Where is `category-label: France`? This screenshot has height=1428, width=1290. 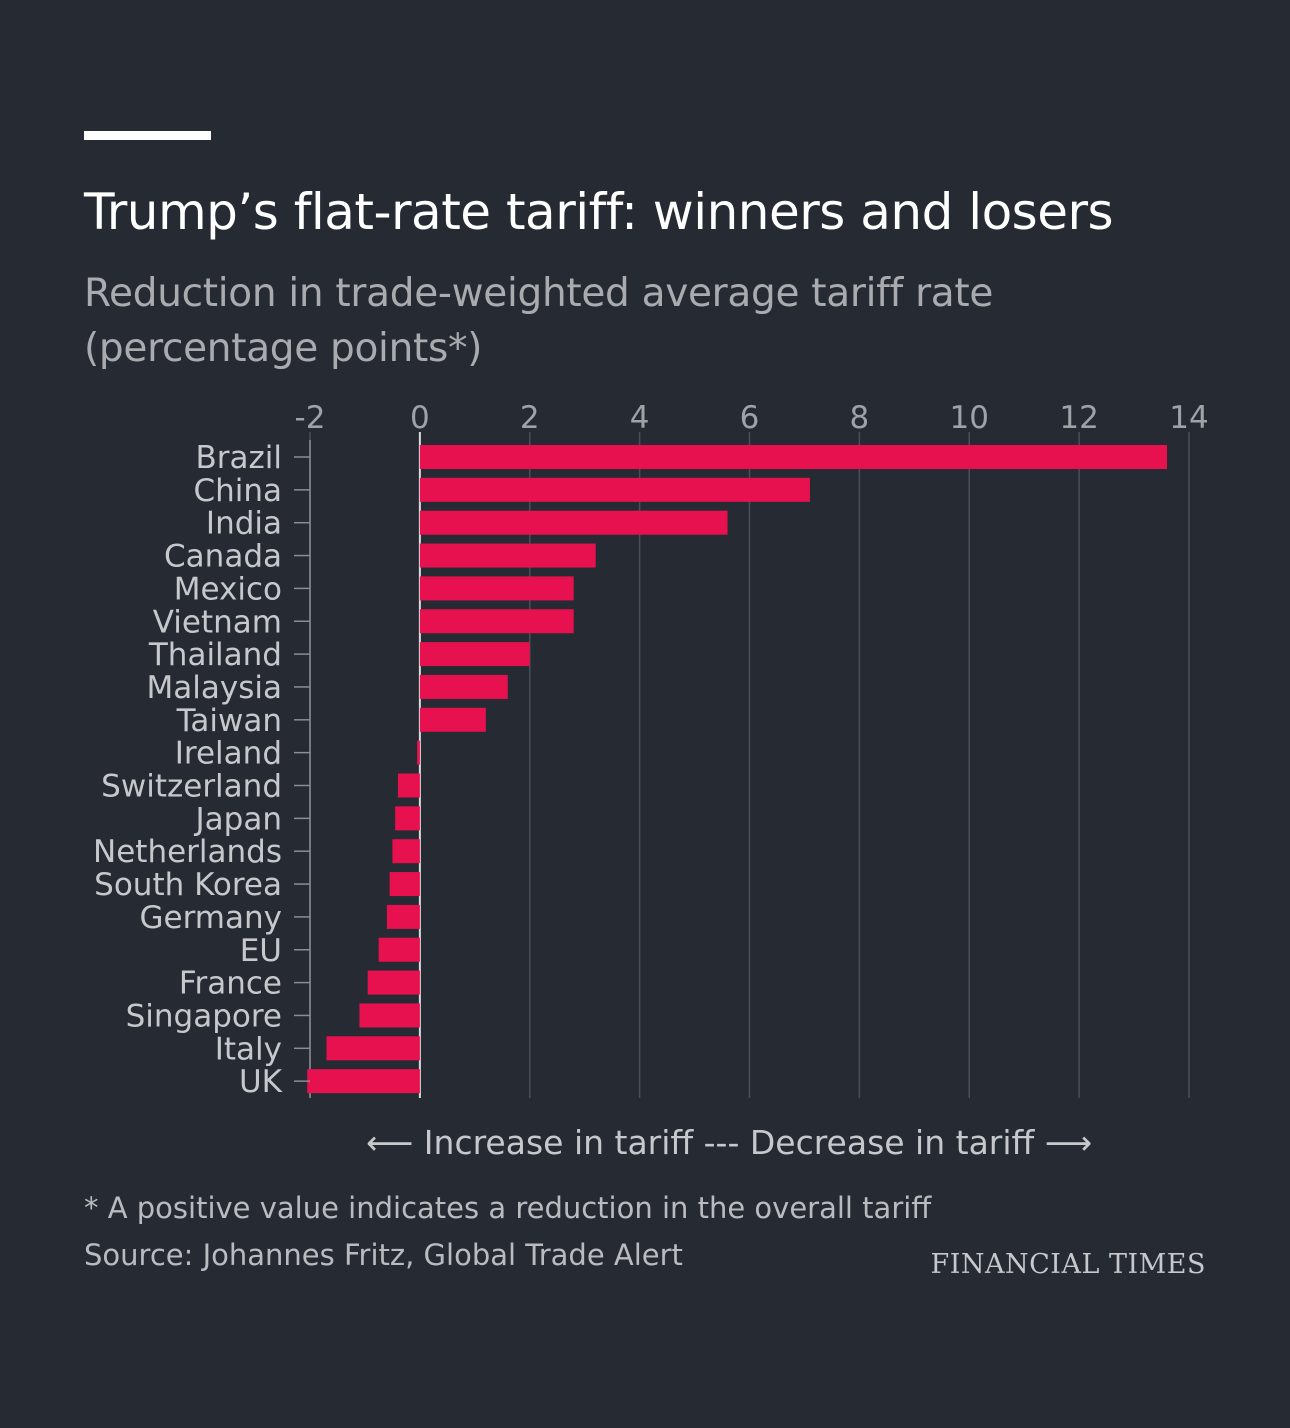 category-label: France is located at coordinates (230, 984).